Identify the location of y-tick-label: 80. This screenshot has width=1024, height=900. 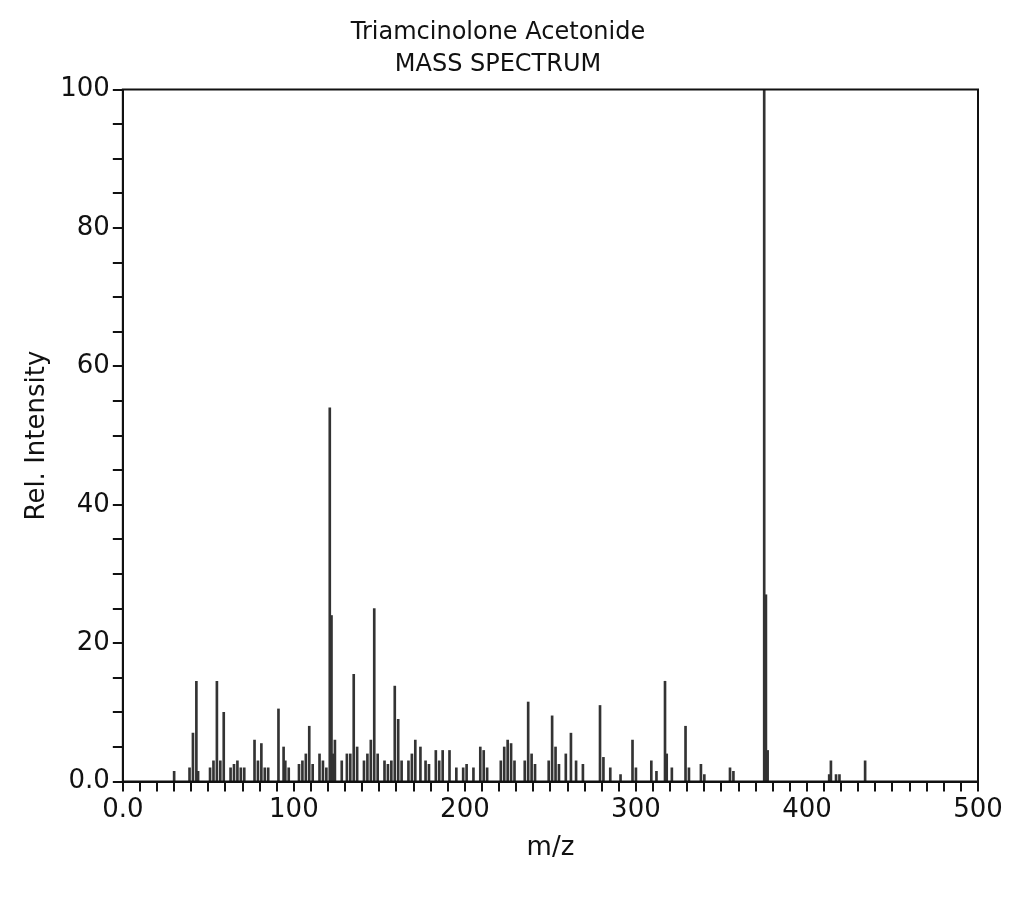
(93, 225).